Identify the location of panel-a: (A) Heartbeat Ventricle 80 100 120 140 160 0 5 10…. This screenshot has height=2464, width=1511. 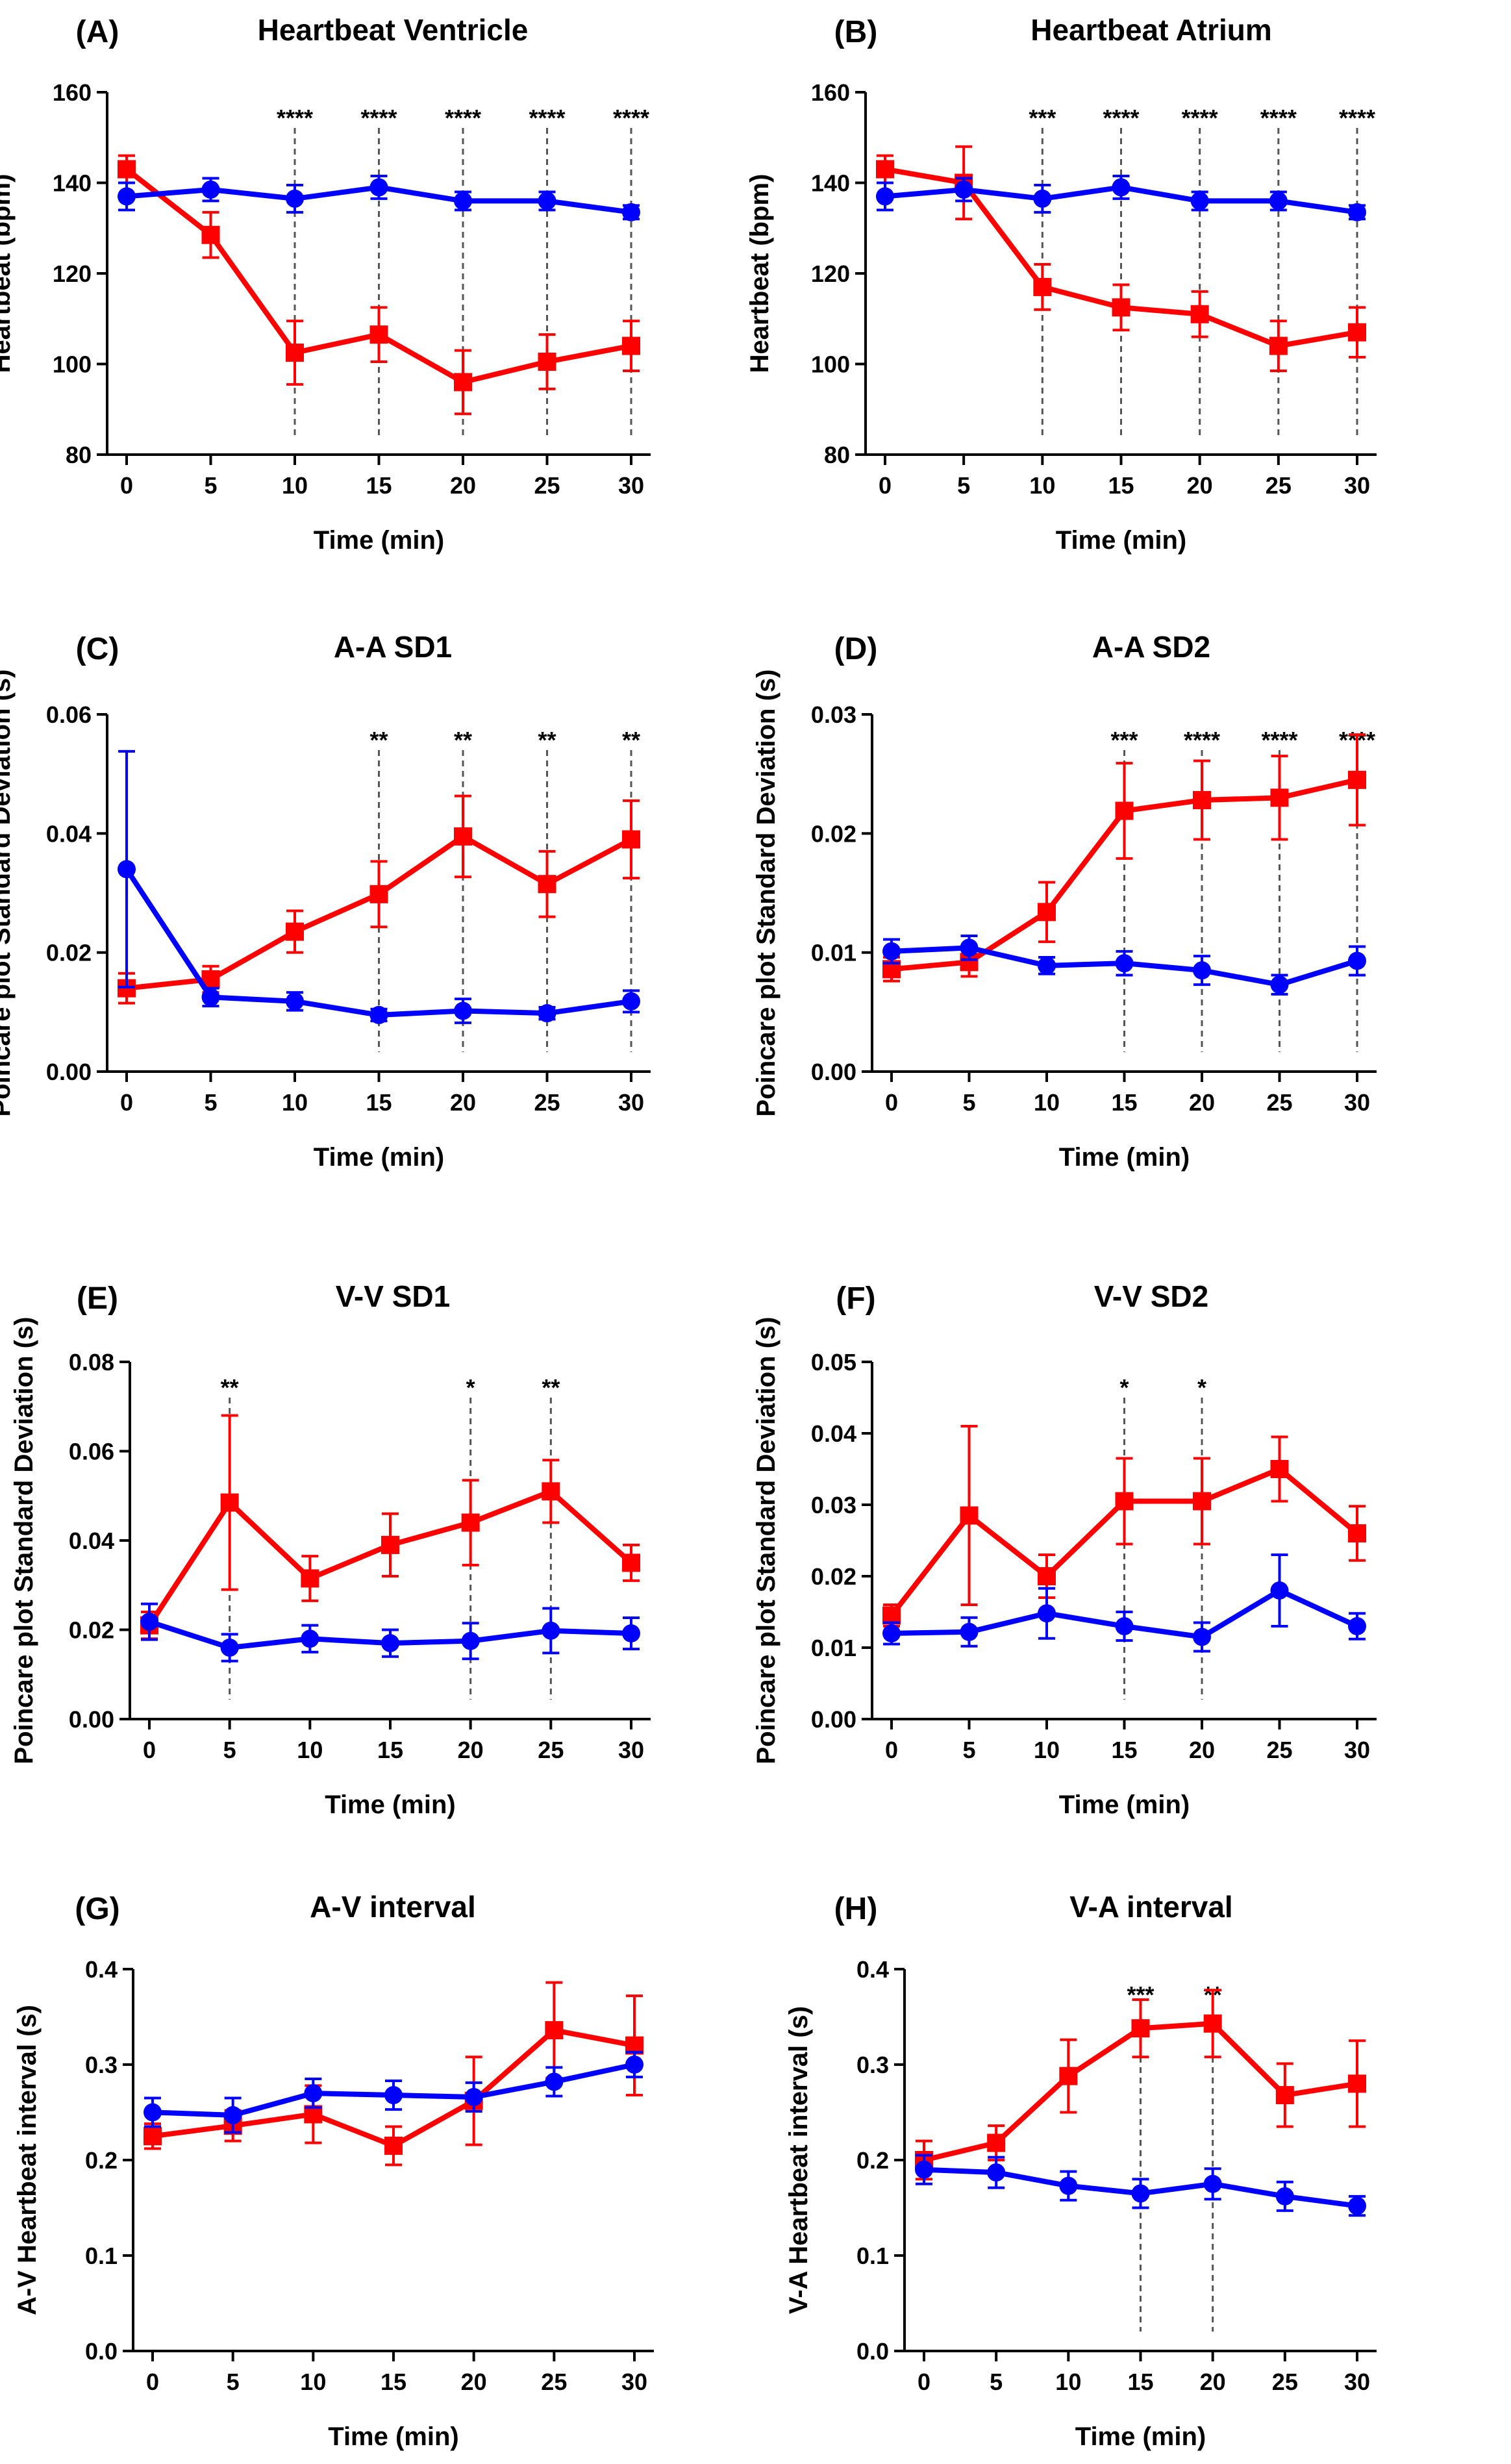
(325, 284).